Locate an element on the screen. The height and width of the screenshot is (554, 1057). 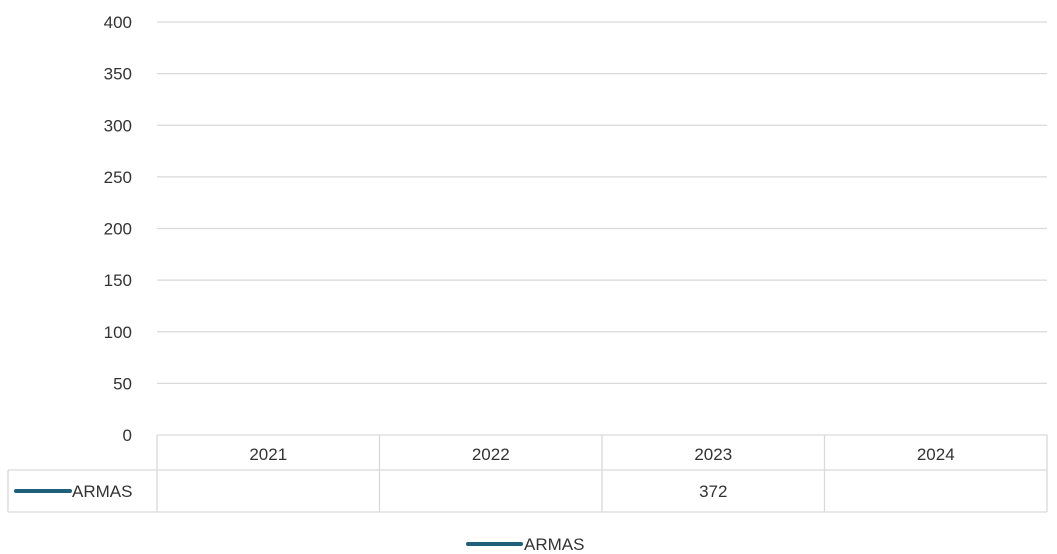
y-tick-label-350: 350 is located at coordinates (118, 74).